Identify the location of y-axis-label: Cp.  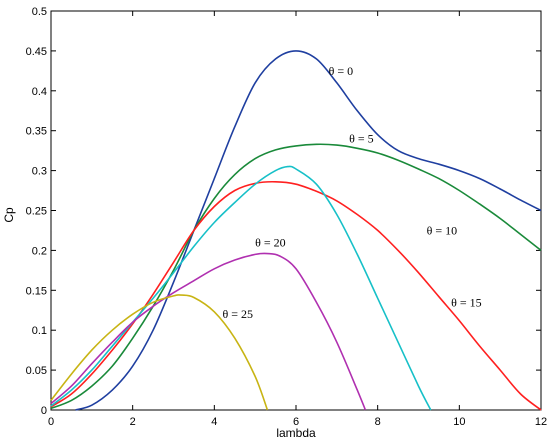
(9, 215).